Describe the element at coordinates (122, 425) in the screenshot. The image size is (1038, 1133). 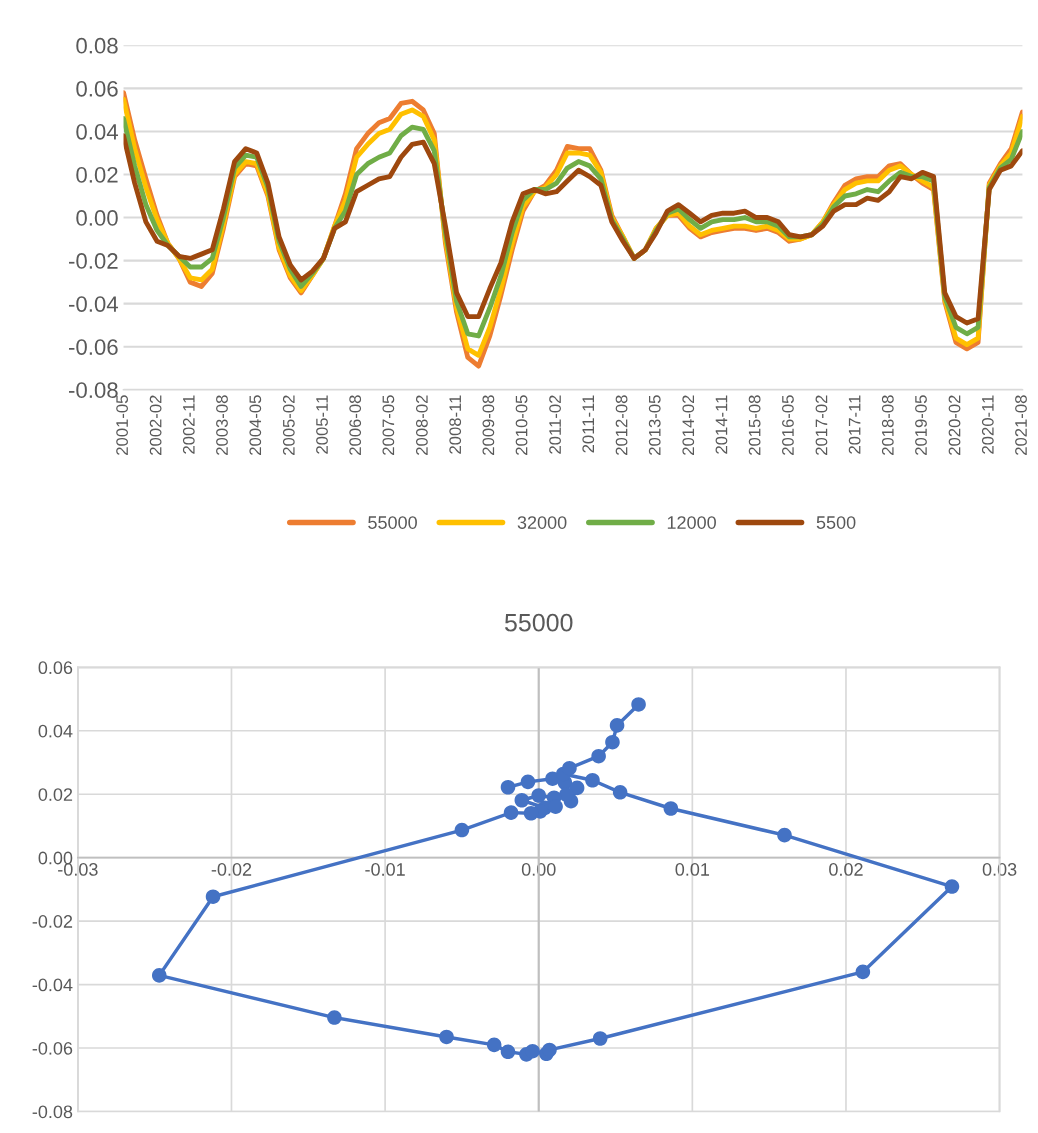
I see `x-tick-label: 2001-05` at that location.